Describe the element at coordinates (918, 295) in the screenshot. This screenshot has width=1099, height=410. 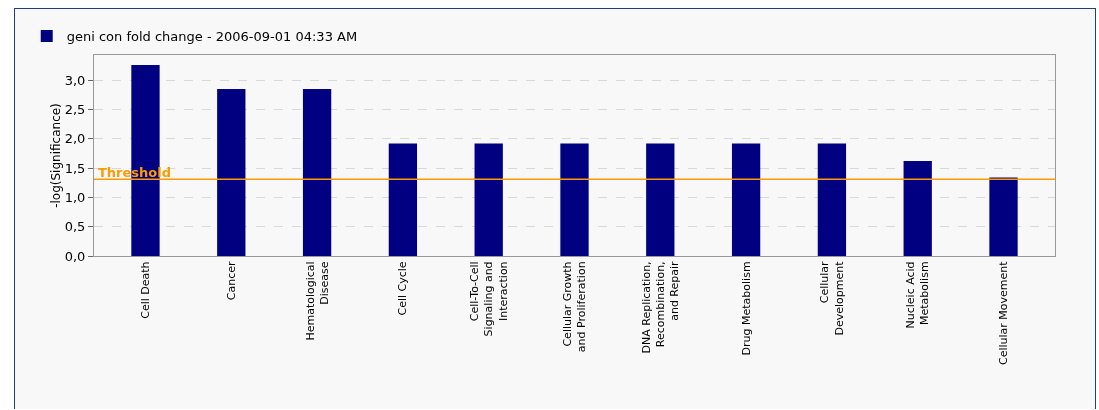
I see `x-tick-label: Nucleic Acid Metabolism` at that location.